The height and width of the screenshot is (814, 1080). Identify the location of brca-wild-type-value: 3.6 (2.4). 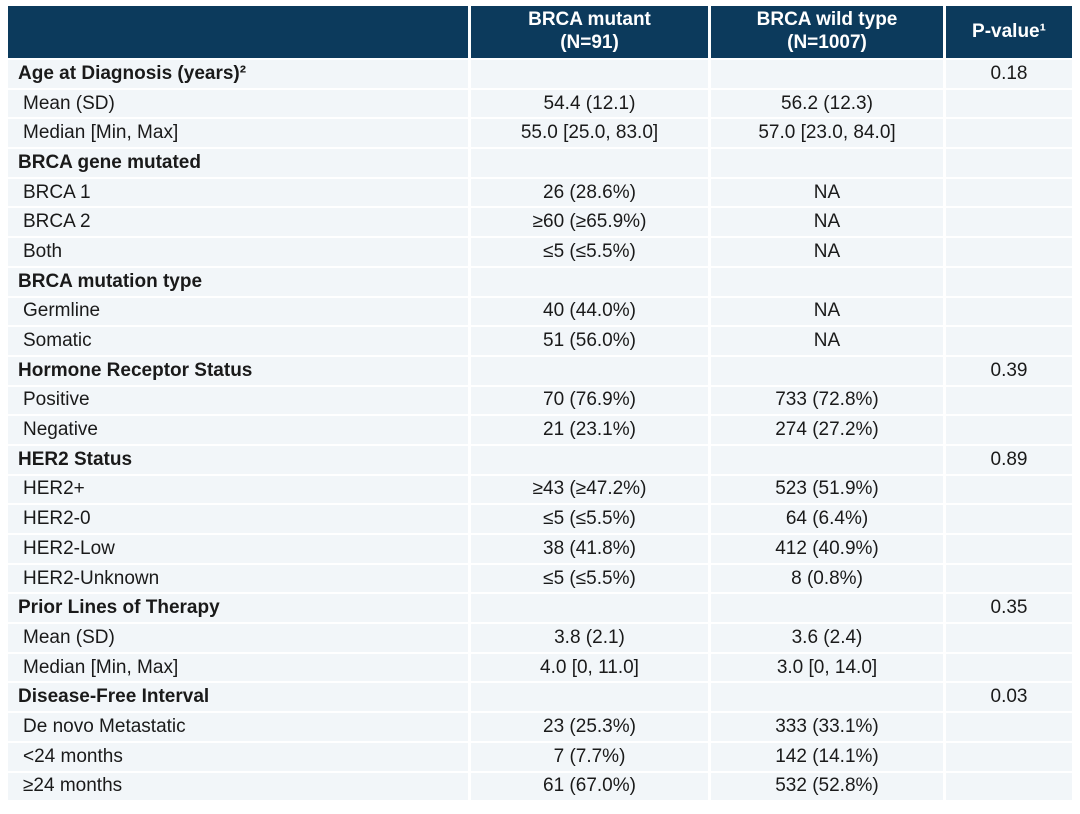
(825, 638).